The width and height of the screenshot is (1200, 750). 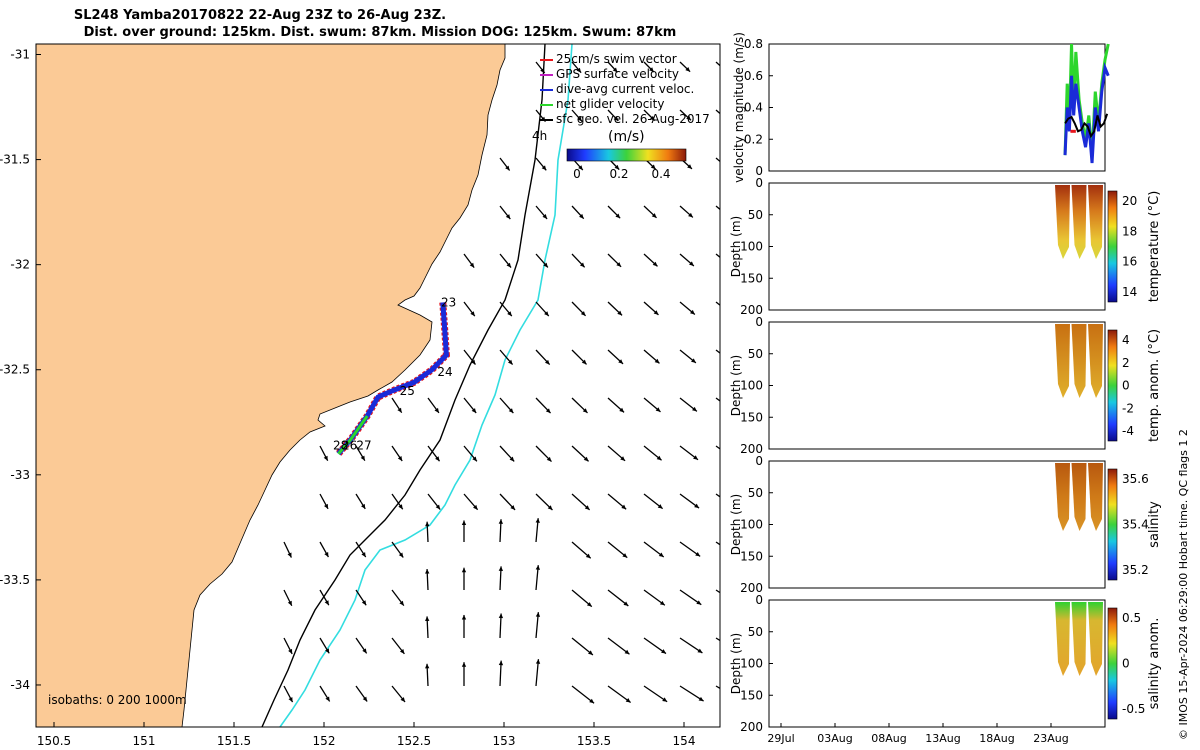 What do you see at coordinates (610, 104) in the screenshot?
I see `legend-label: net glider velocity` at bounding box center [610, 104].